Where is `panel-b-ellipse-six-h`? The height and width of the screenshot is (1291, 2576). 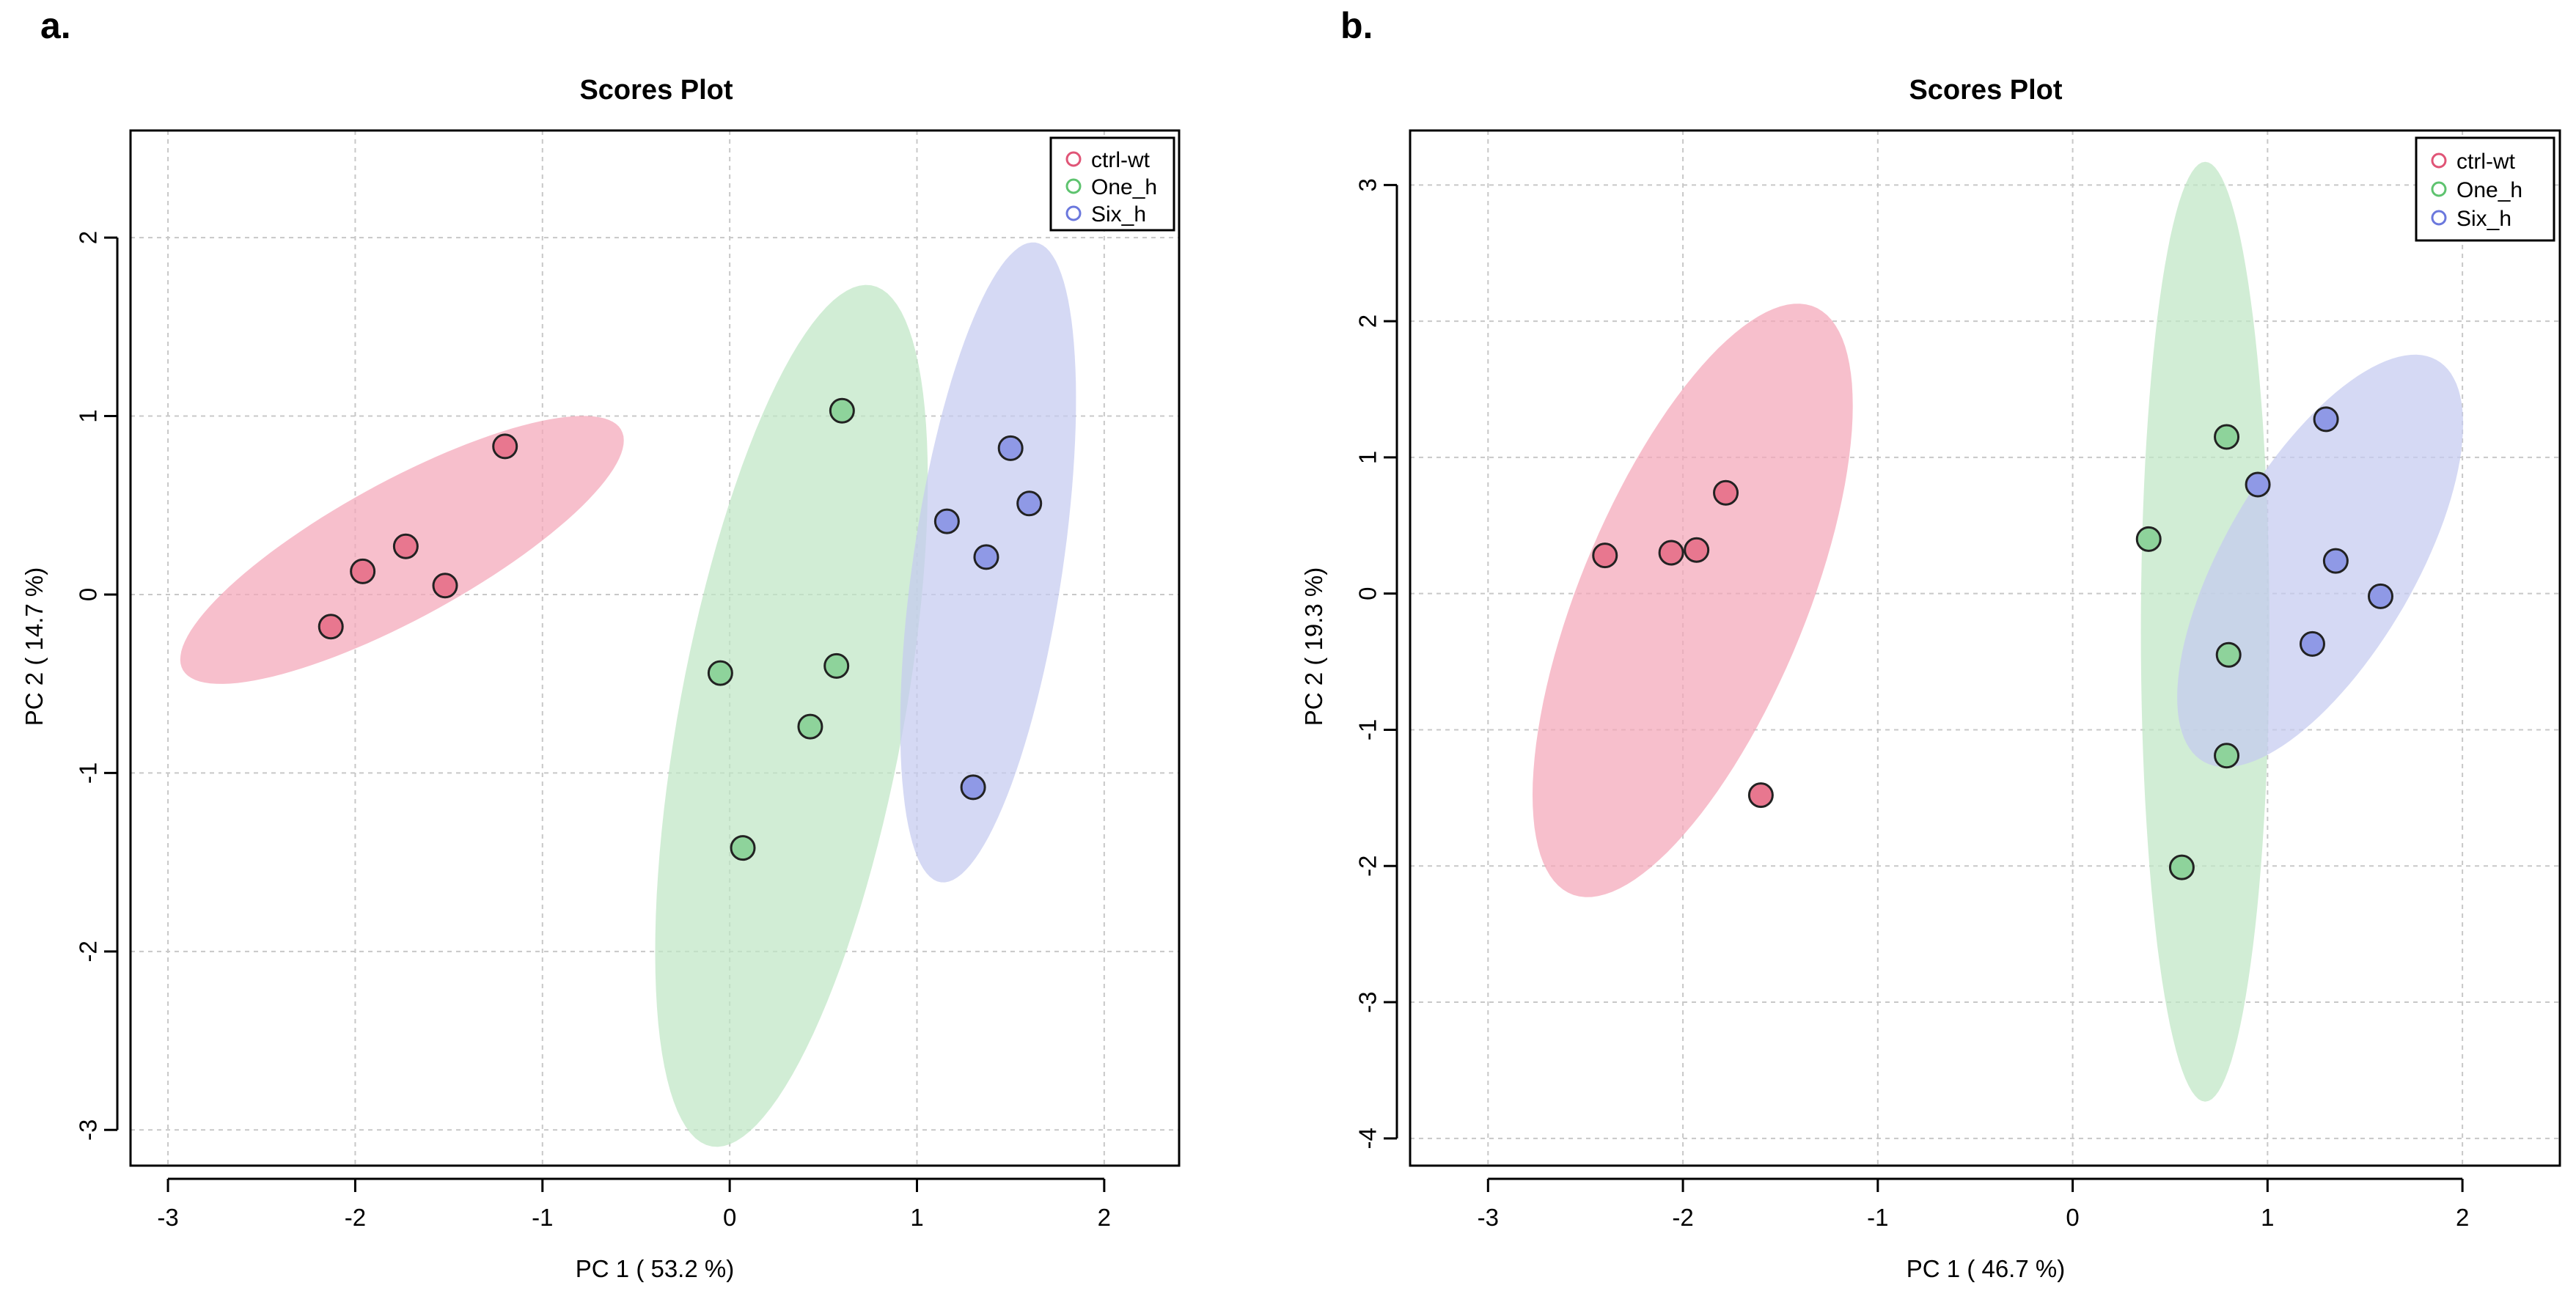
panel-b-ellipse-six-h is located at coordinates (2321, 561).